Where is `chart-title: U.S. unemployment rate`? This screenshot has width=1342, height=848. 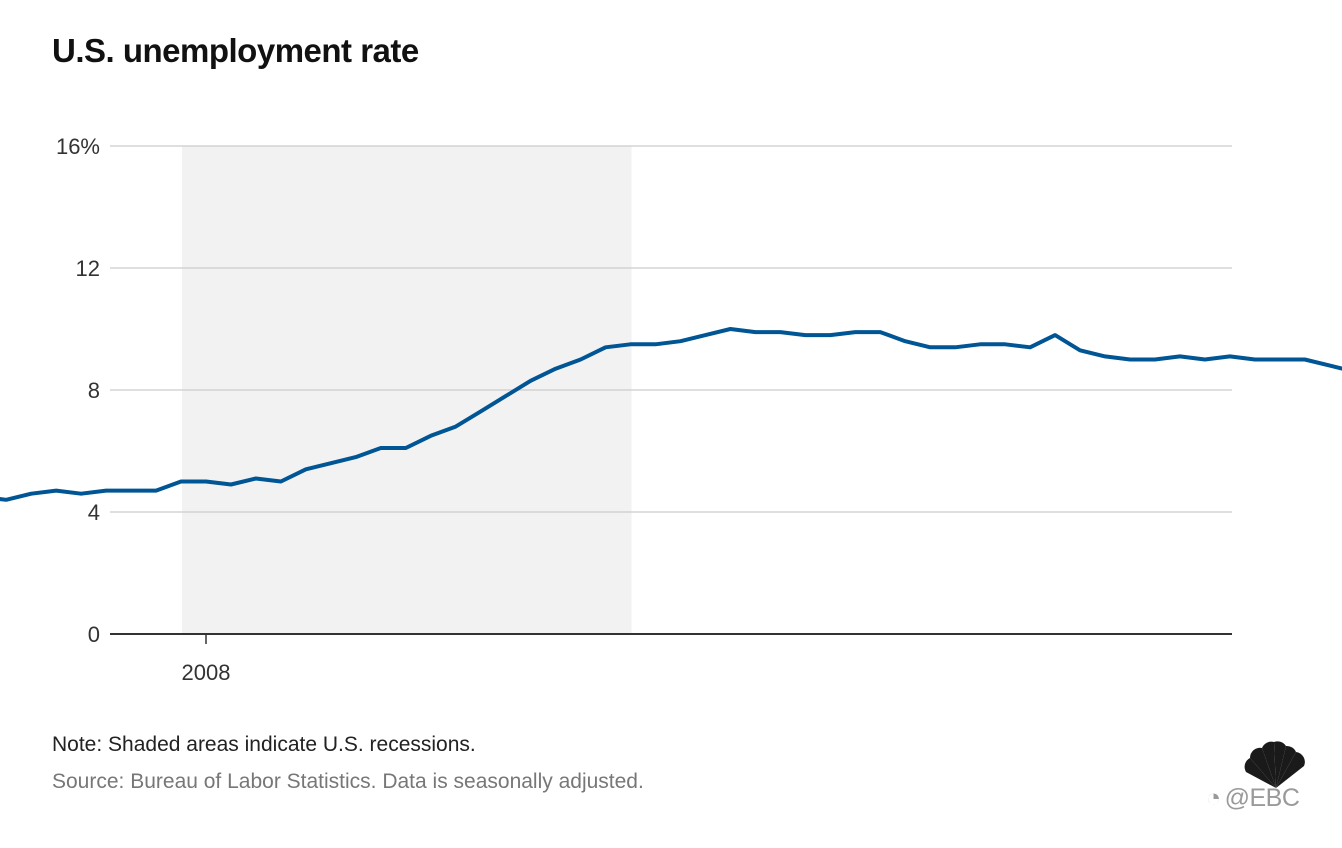
chart-title: U.S. unemployment rate is located at coordinates (235, 50).